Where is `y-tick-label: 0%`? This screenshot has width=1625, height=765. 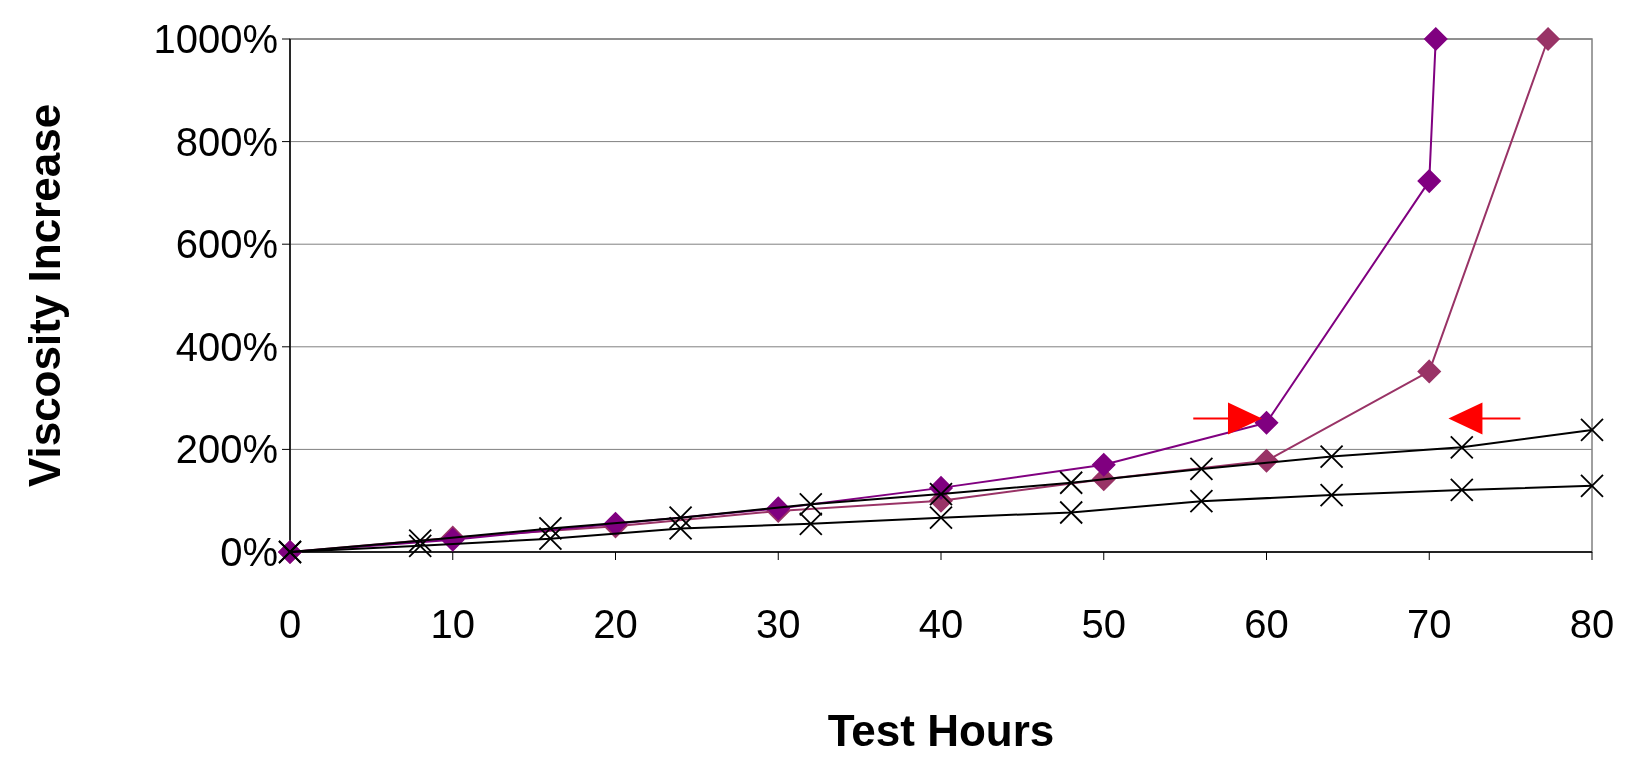 y-tick-label: 0% is located at coordinates (249, 552).